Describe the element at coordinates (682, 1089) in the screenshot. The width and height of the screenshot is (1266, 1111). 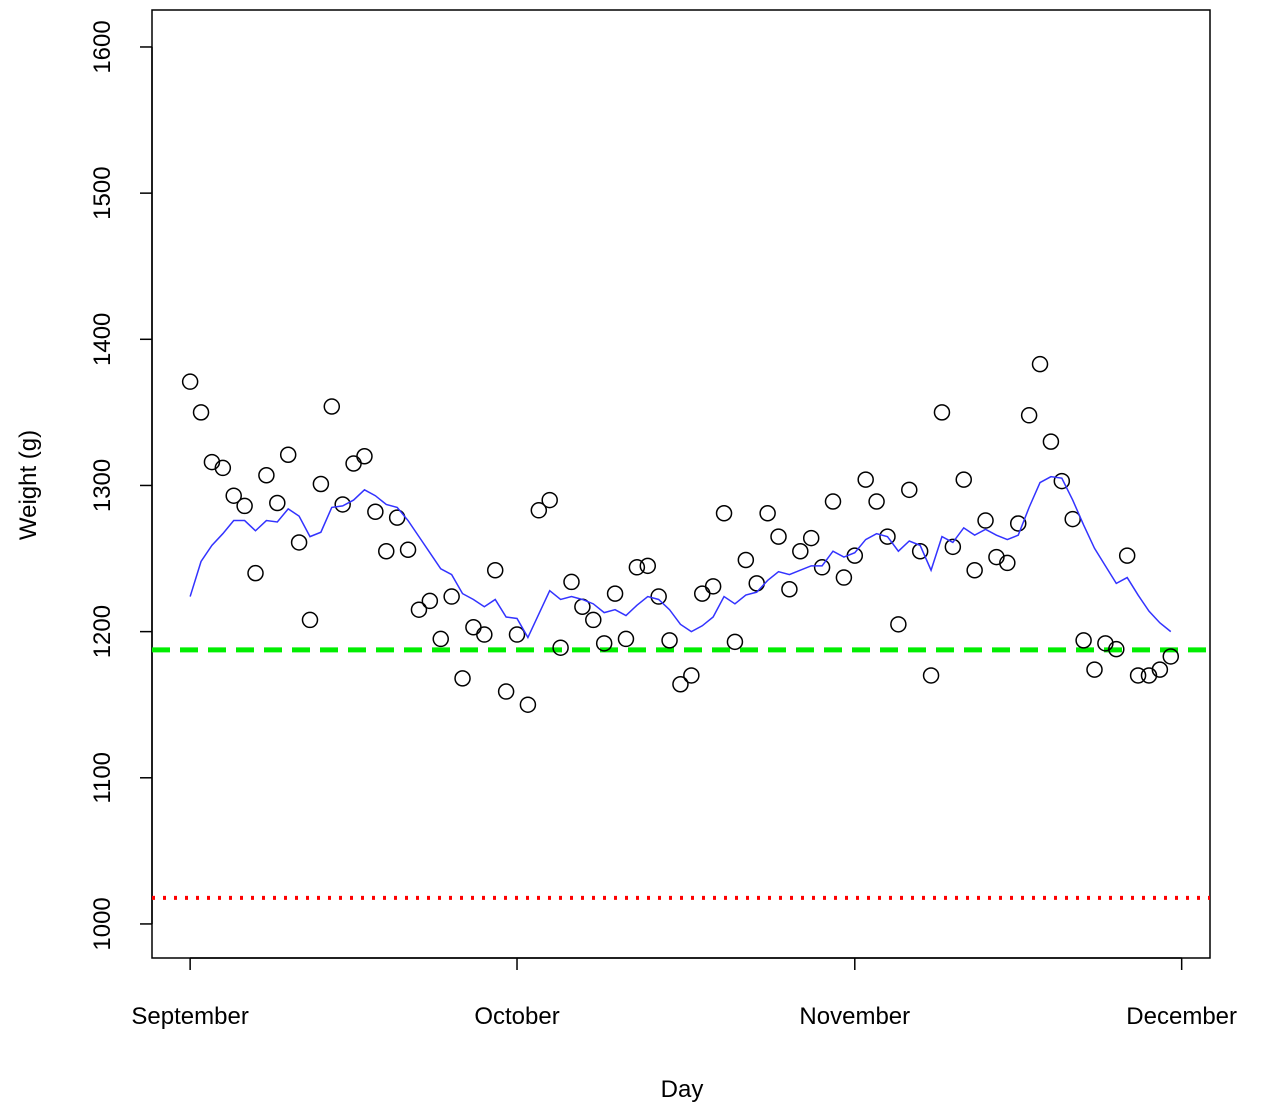
I see `x-axis-label: Day` at that location.